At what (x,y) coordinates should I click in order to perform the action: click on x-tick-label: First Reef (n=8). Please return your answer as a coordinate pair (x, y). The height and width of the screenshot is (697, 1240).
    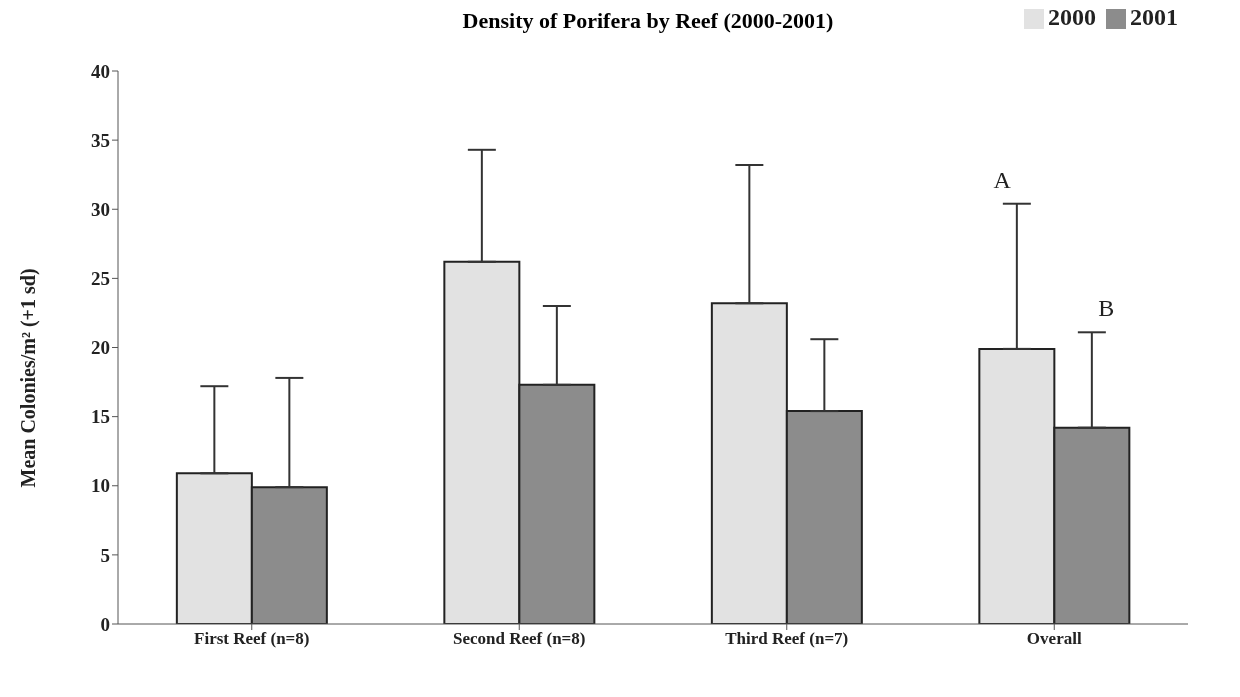
    Looking at the image, I should click on (252, 639).